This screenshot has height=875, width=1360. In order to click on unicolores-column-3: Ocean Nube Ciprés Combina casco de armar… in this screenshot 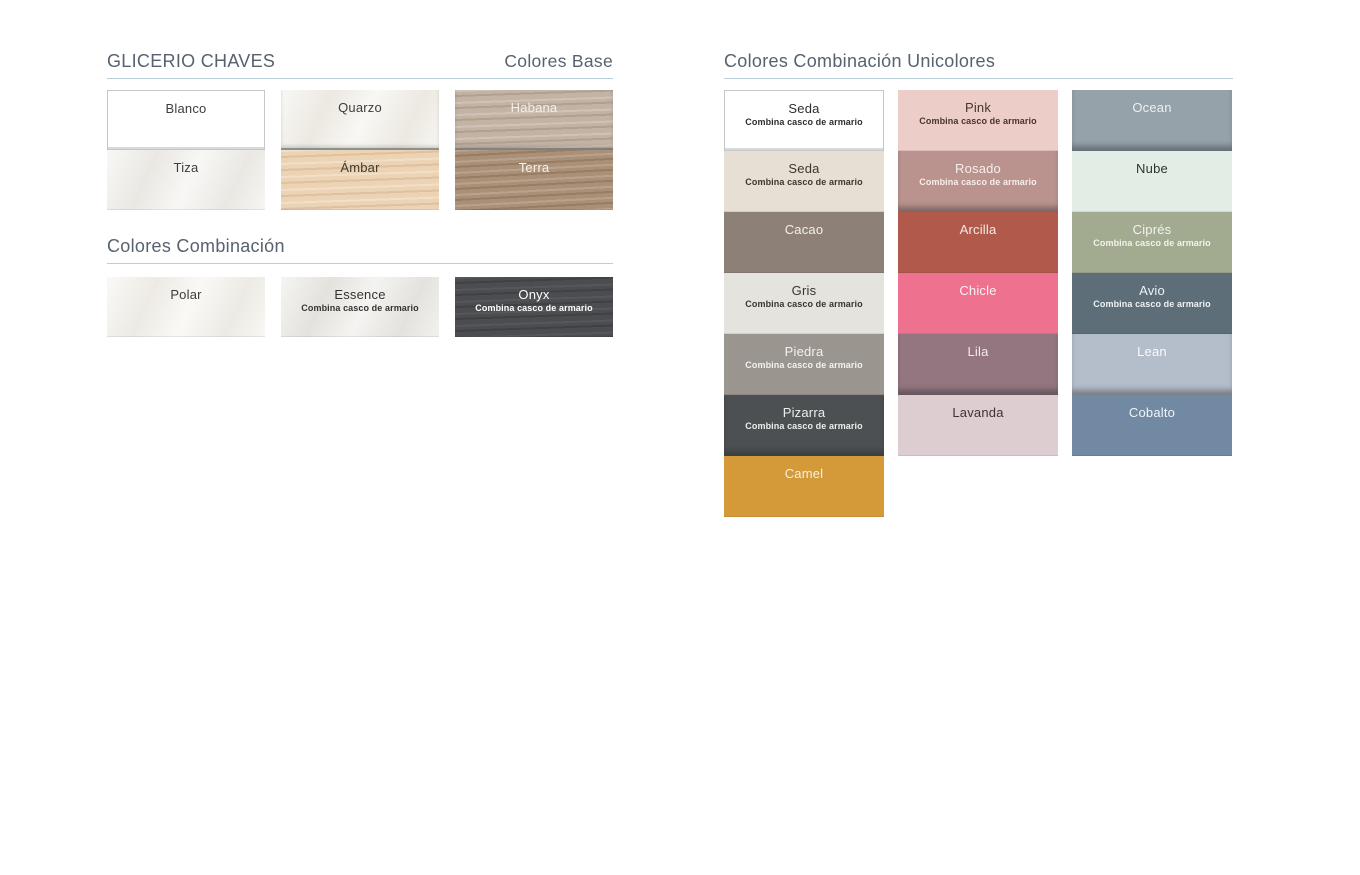, I will do `click(1152, 303)`.